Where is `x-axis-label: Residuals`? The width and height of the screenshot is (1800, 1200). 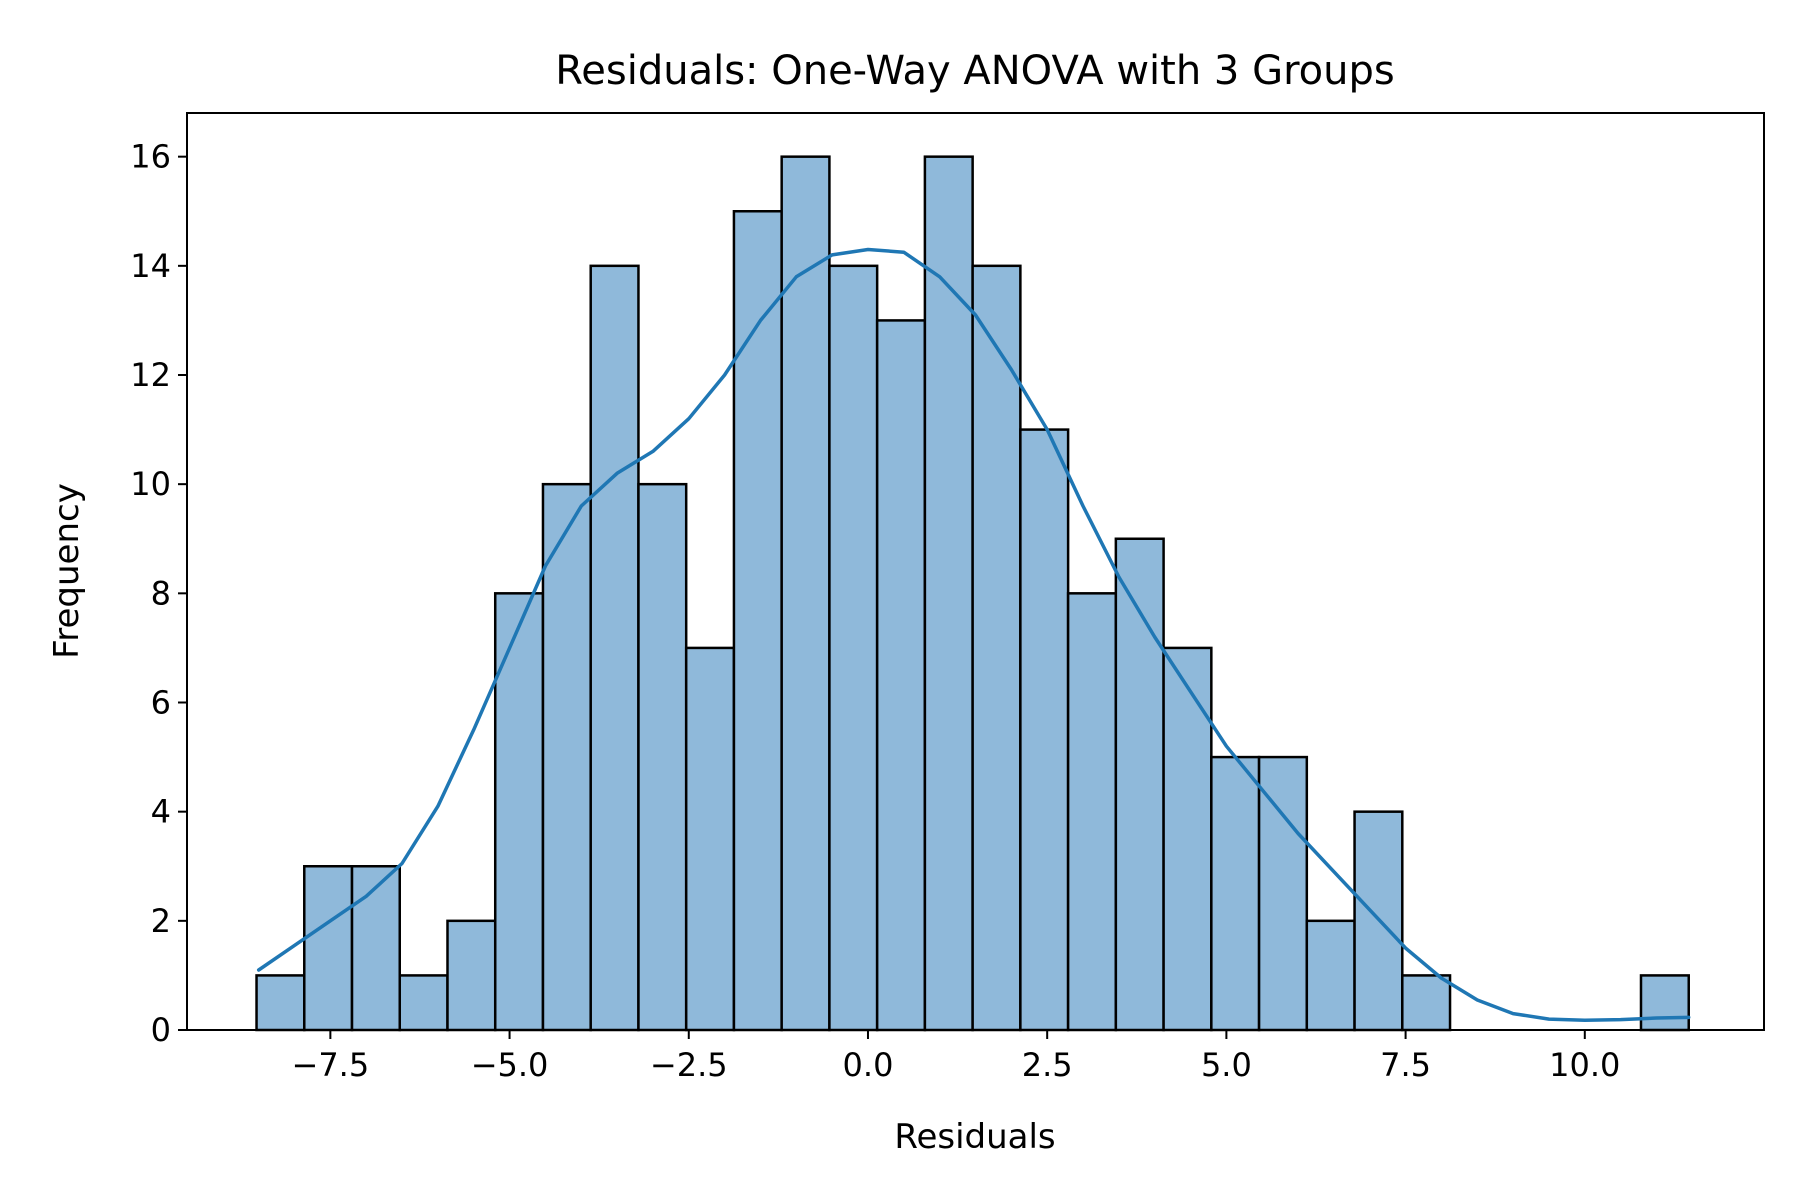
x-axis-label: Residuals is located at coordinates (974, 1137).